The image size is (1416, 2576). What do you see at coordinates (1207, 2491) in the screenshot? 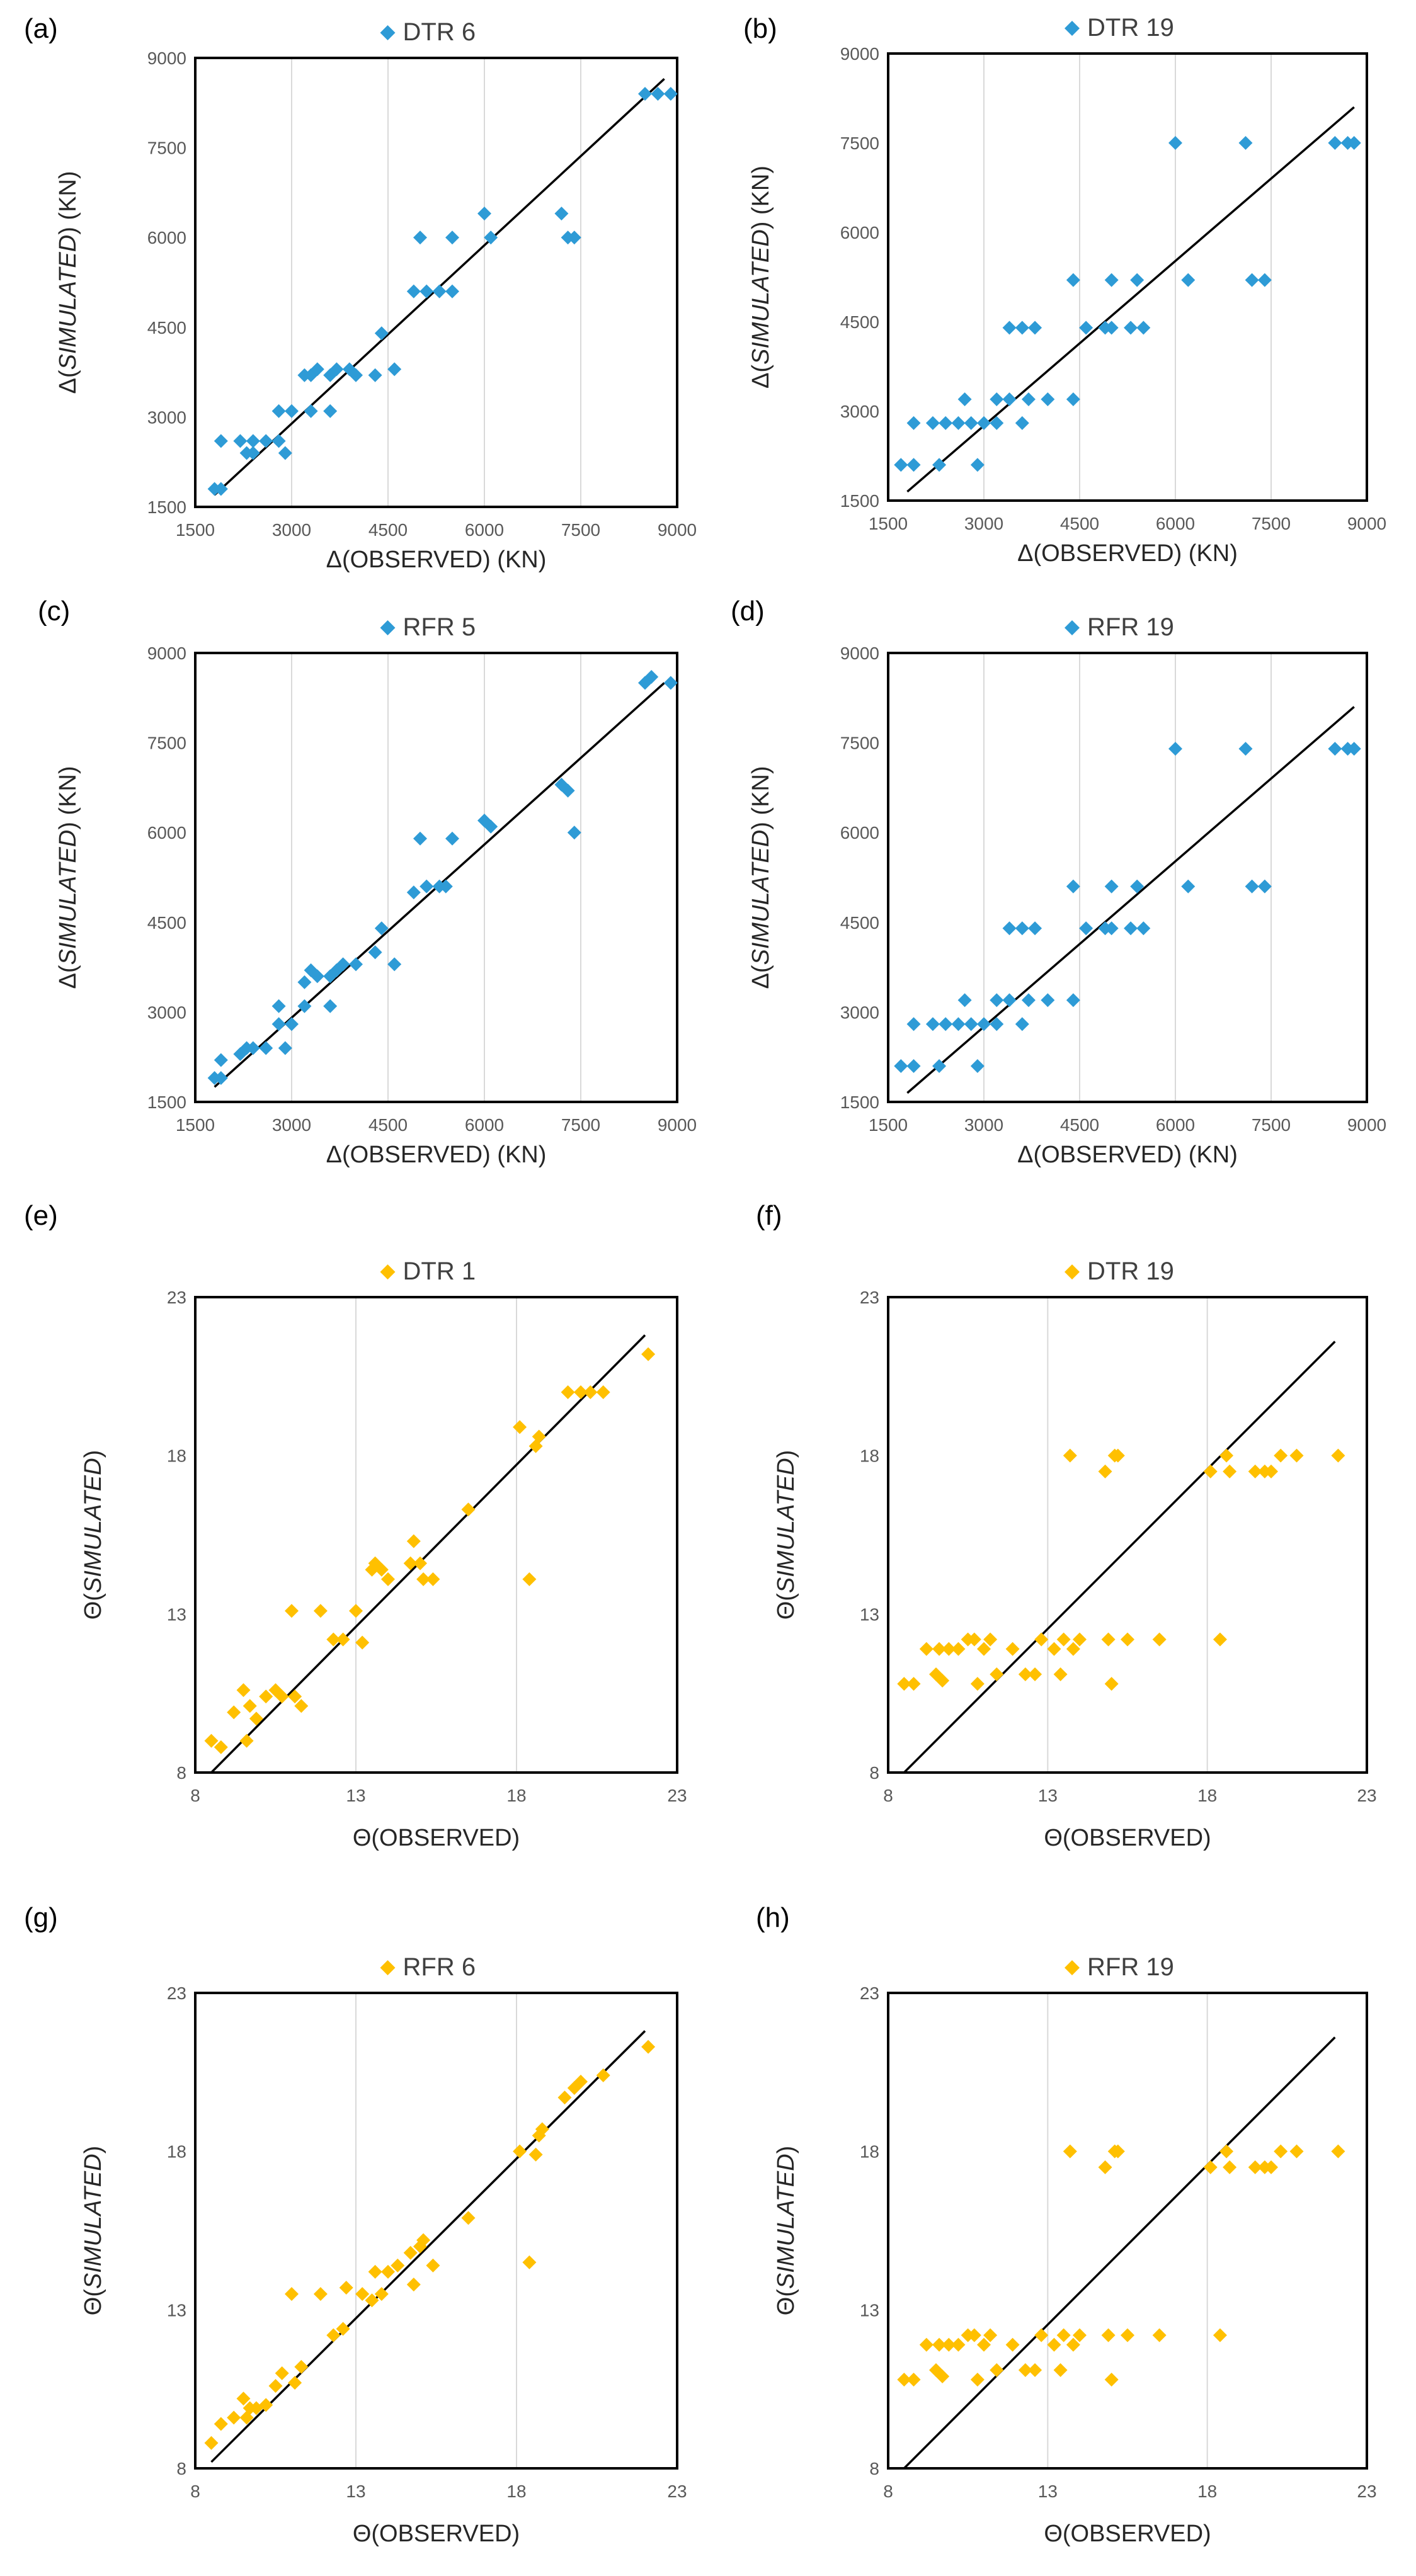
I see `x-tick-label: 18` at bounding box center [1207, 2491].